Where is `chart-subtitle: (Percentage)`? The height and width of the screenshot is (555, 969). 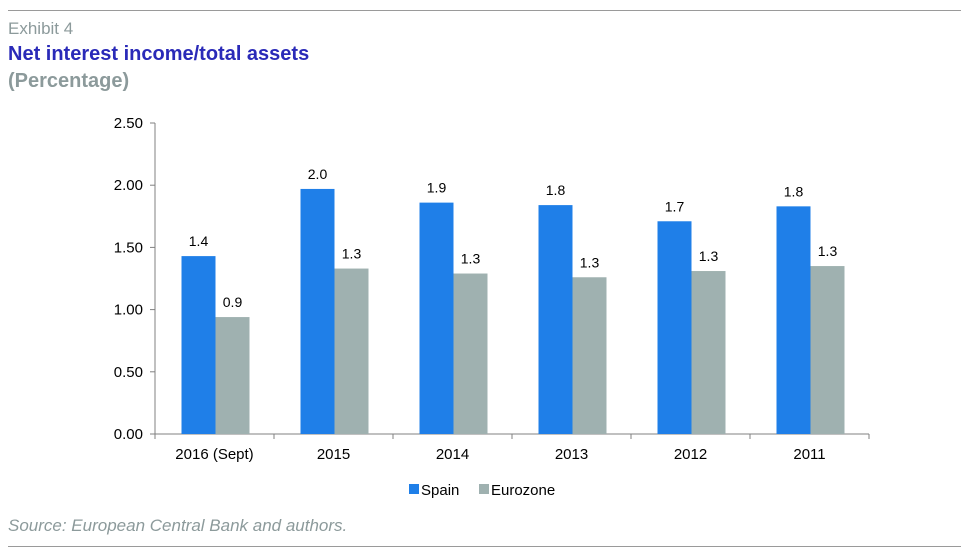
chart-subtitle: (Percentage) is located at coordinates (69, 81).